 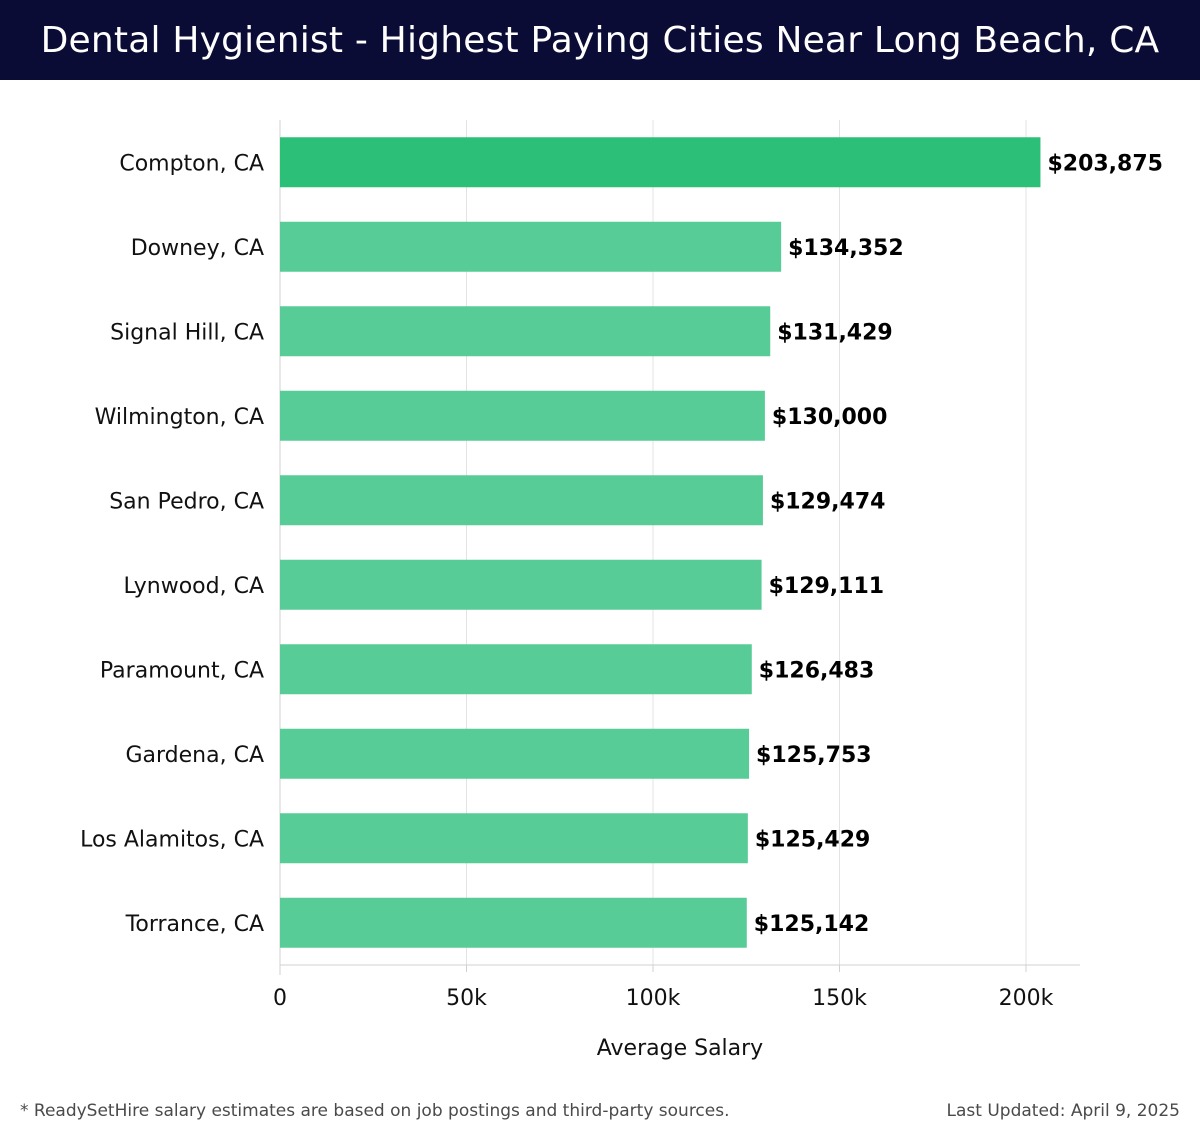 What do you see at coordinates (846, 248) in the screenshot?
I see `value-label: $134,352` at bounding box center [846, 248].